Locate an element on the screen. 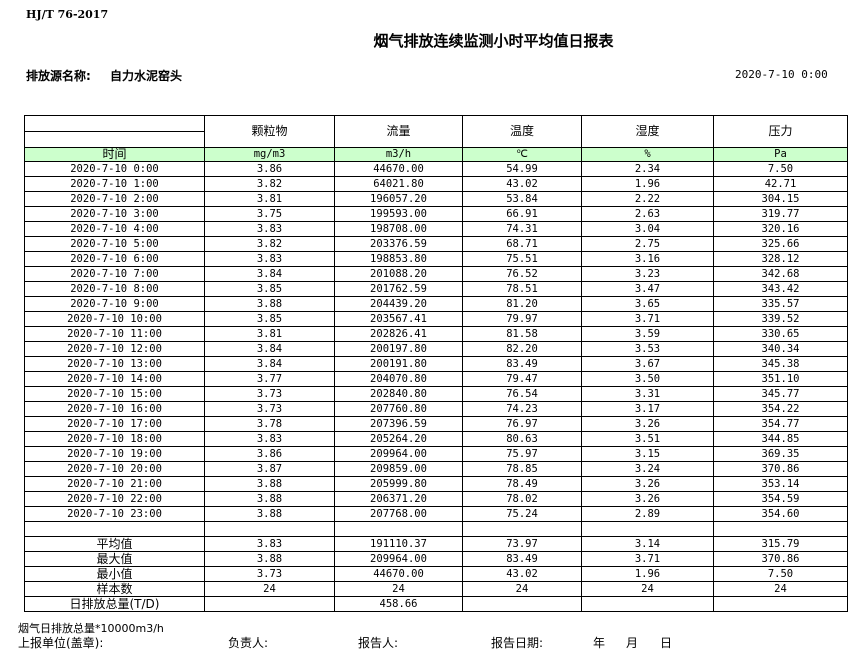  value-cell: 3.15 is located at coordinates (647, 454).